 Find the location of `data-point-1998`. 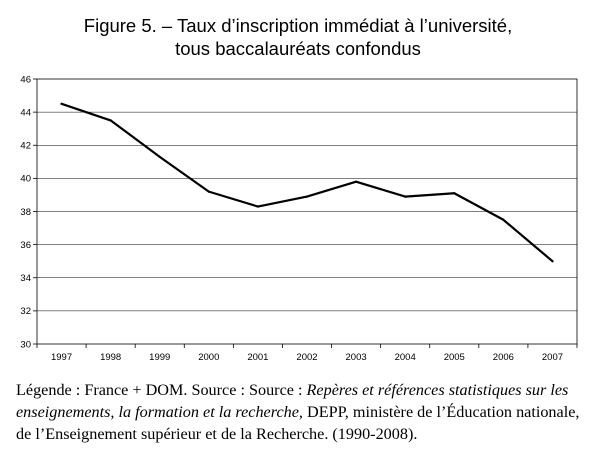

data-point-1998 is located at coordinates (110, 120).